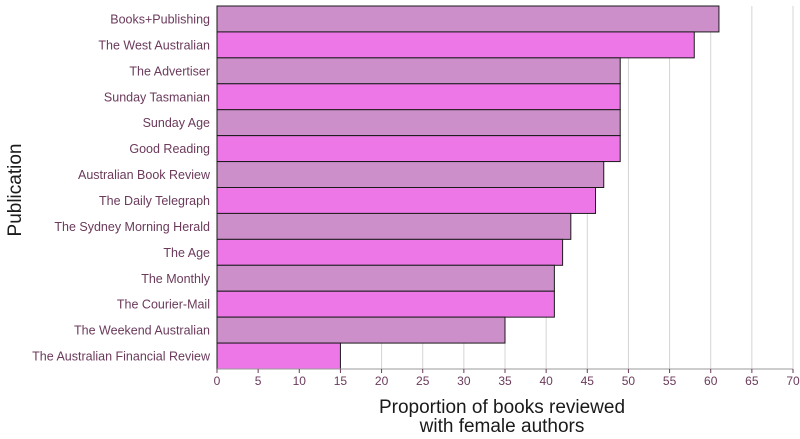 Image resolution: width=800 pixels, height=439 pixels. Describe the element at coordinates (15, 190) in the screenshot. I see `y-axis-title: Publication` at that location.